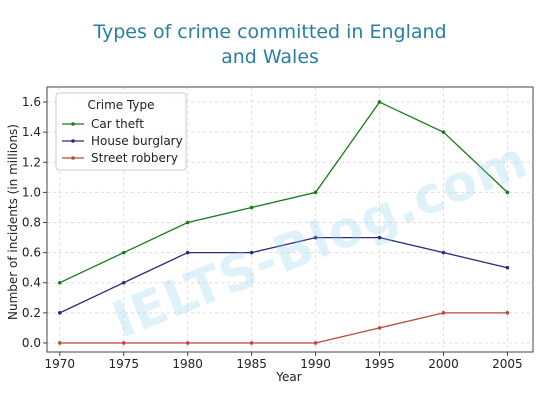 This screenshot has width=540, height=405. What do you see at coordinates (288, 377) in the screenshot?
I see `x-axis-label: Year` at bounding box center [288, 377].